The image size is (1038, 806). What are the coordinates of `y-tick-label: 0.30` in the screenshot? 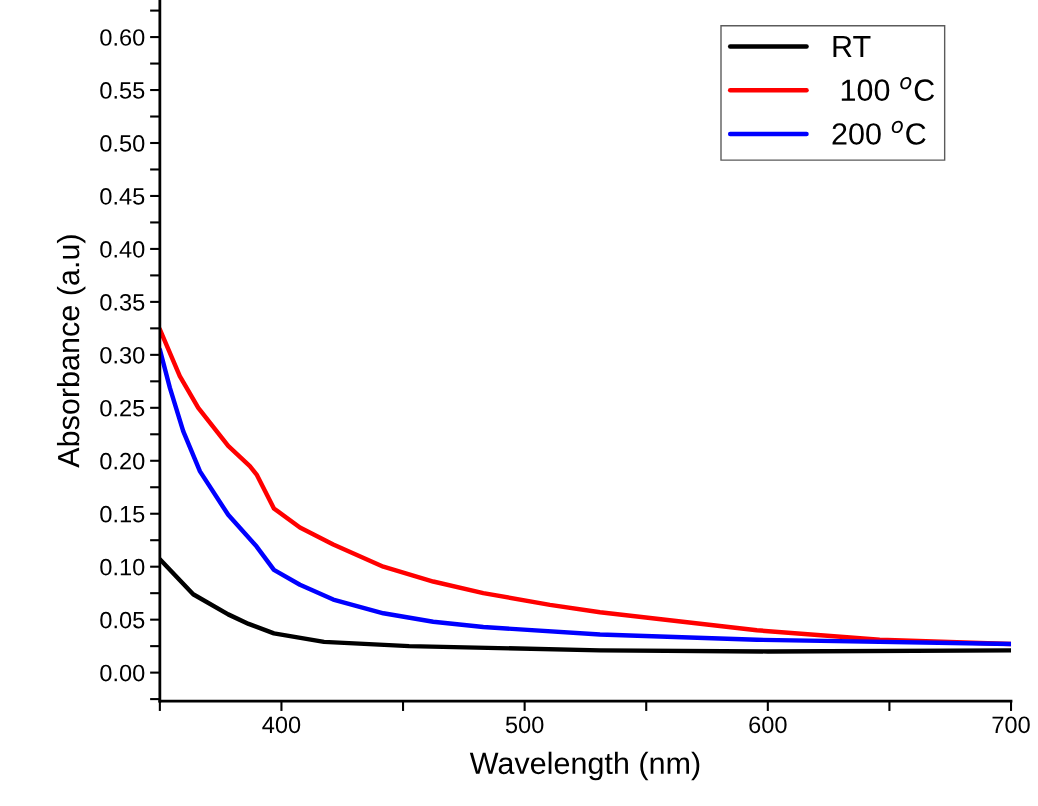 It's located at (122, 355).